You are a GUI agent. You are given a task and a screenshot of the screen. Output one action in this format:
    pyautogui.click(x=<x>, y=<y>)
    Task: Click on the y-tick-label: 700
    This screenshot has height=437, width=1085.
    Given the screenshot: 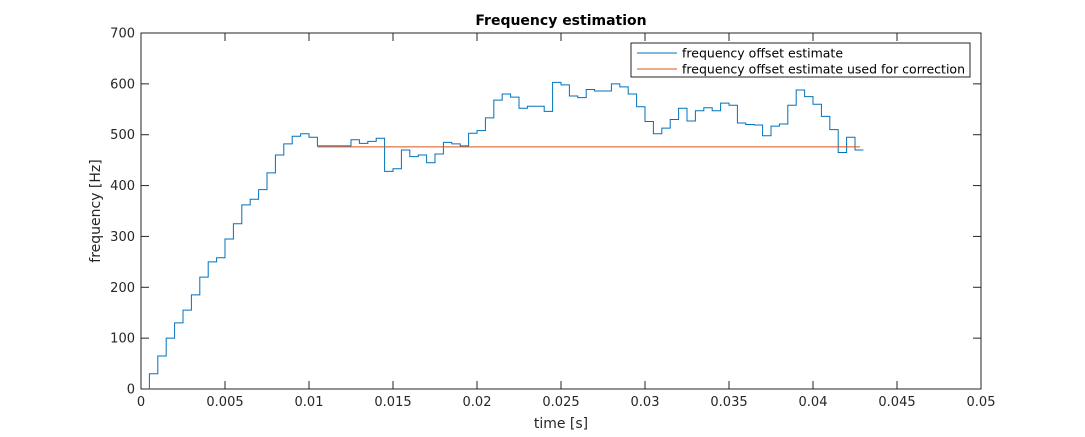 What is the action you would take?
    pyautogui.click(x=122, y=34)
    